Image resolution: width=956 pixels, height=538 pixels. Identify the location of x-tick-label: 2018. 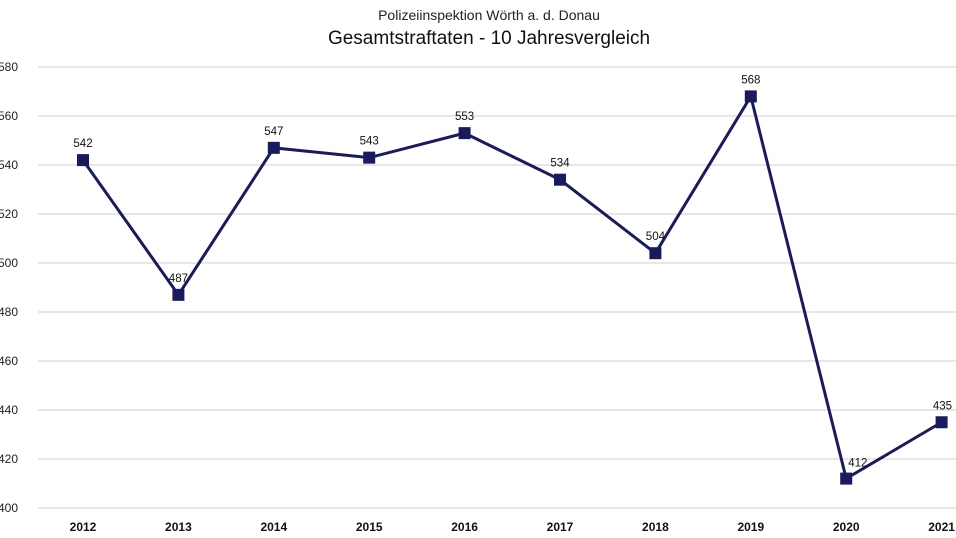
(655, 527).